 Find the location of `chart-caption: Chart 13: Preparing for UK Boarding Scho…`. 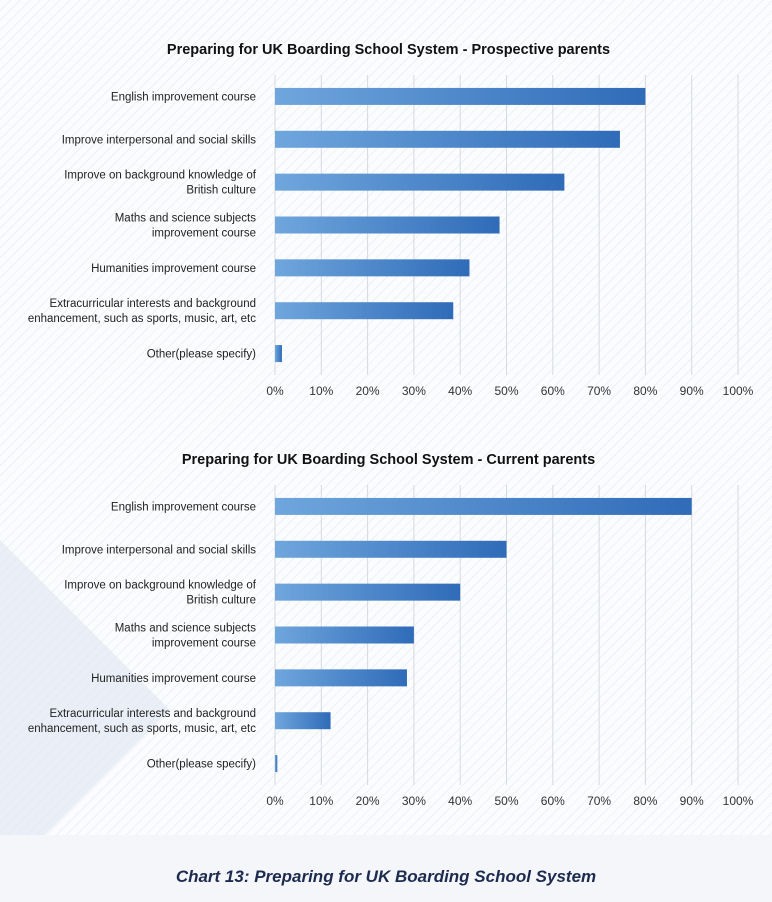

chart-caption: Chart 13: Preparing for UK Boarding Scho… is located at coordinates (386, 876).